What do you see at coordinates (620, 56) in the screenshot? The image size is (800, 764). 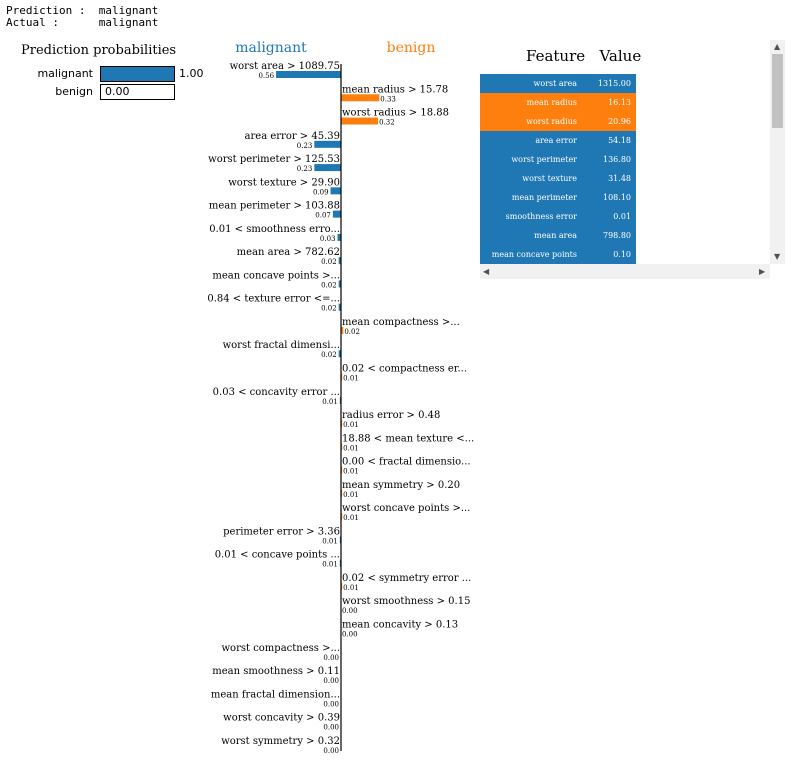 I see `col-header-value: Value` at bounding box center [620, 56].